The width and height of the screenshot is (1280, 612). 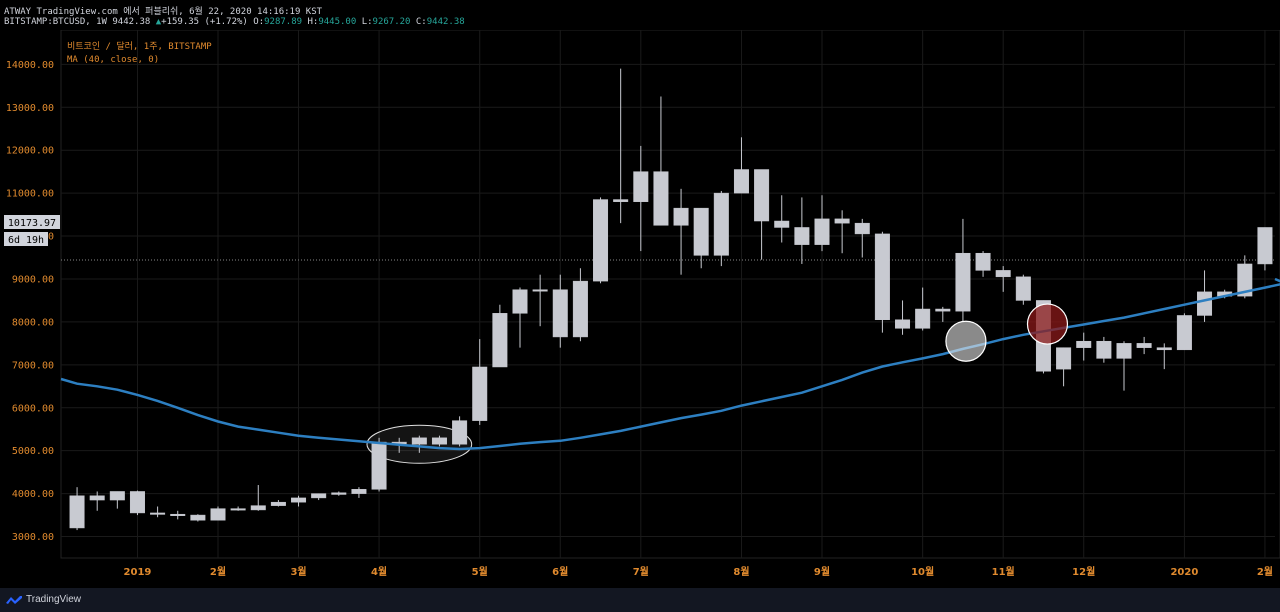 I want to click on high-value: 9445.00, so click(x=337, y=22).